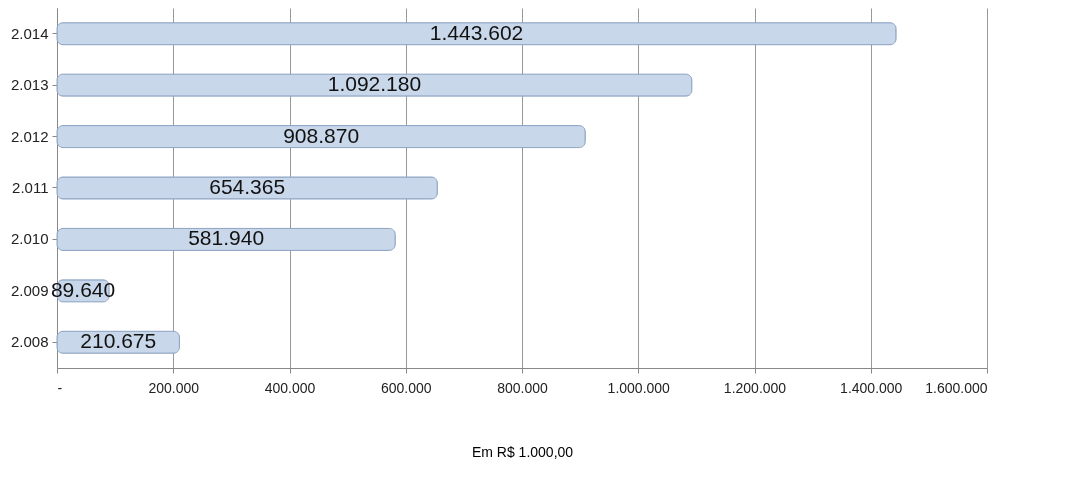 Image resolution: width=1074 pixels, height=503 pixels. I want to click on y-tick-label: 2.014, so click(29, 33).